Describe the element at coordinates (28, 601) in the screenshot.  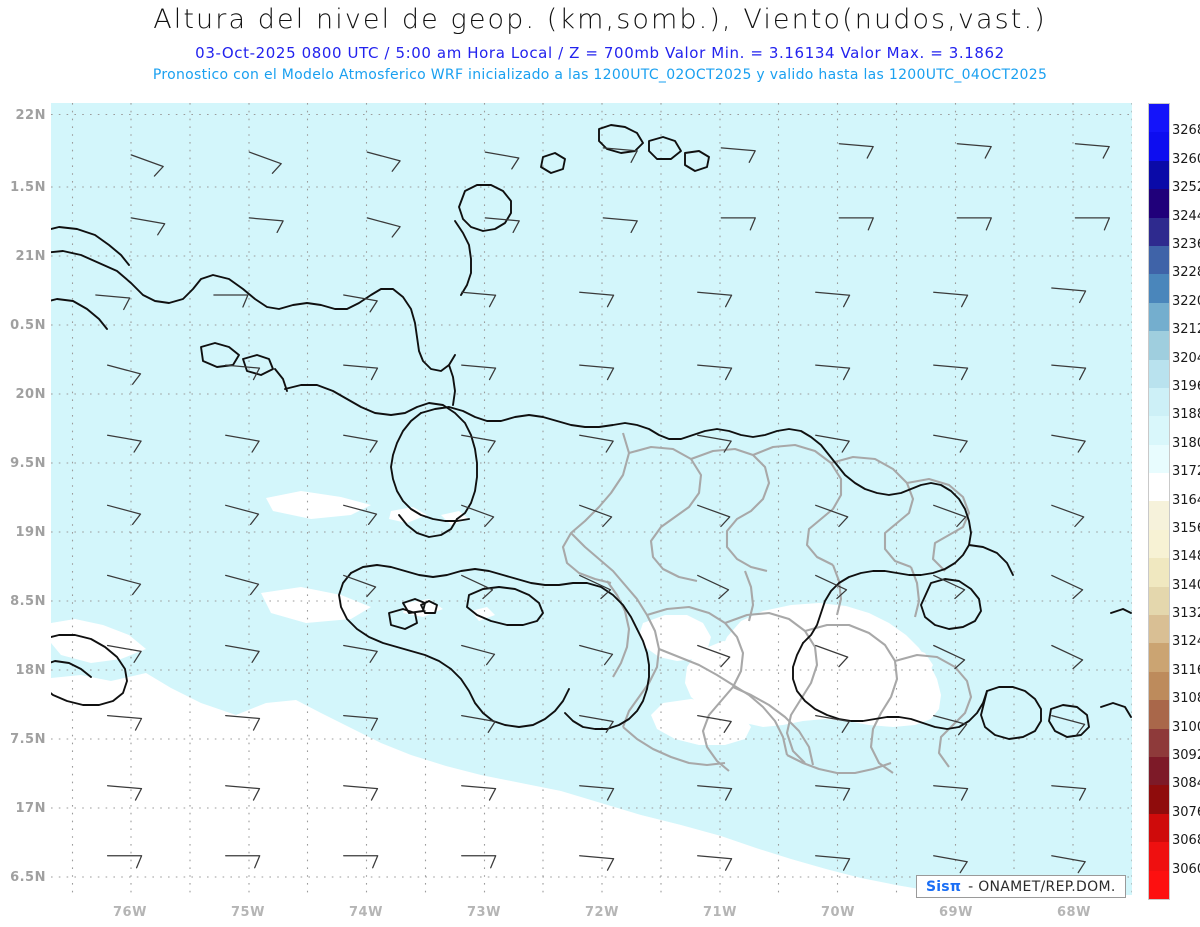
I see `y-tick-7: 8.5N` at that location.